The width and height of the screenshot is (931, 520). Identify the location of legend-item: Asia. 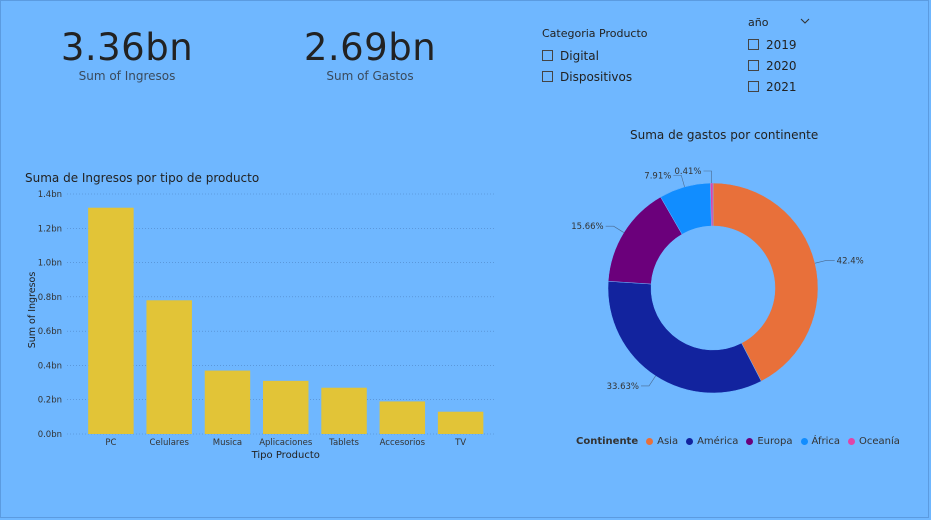
(662, 441).